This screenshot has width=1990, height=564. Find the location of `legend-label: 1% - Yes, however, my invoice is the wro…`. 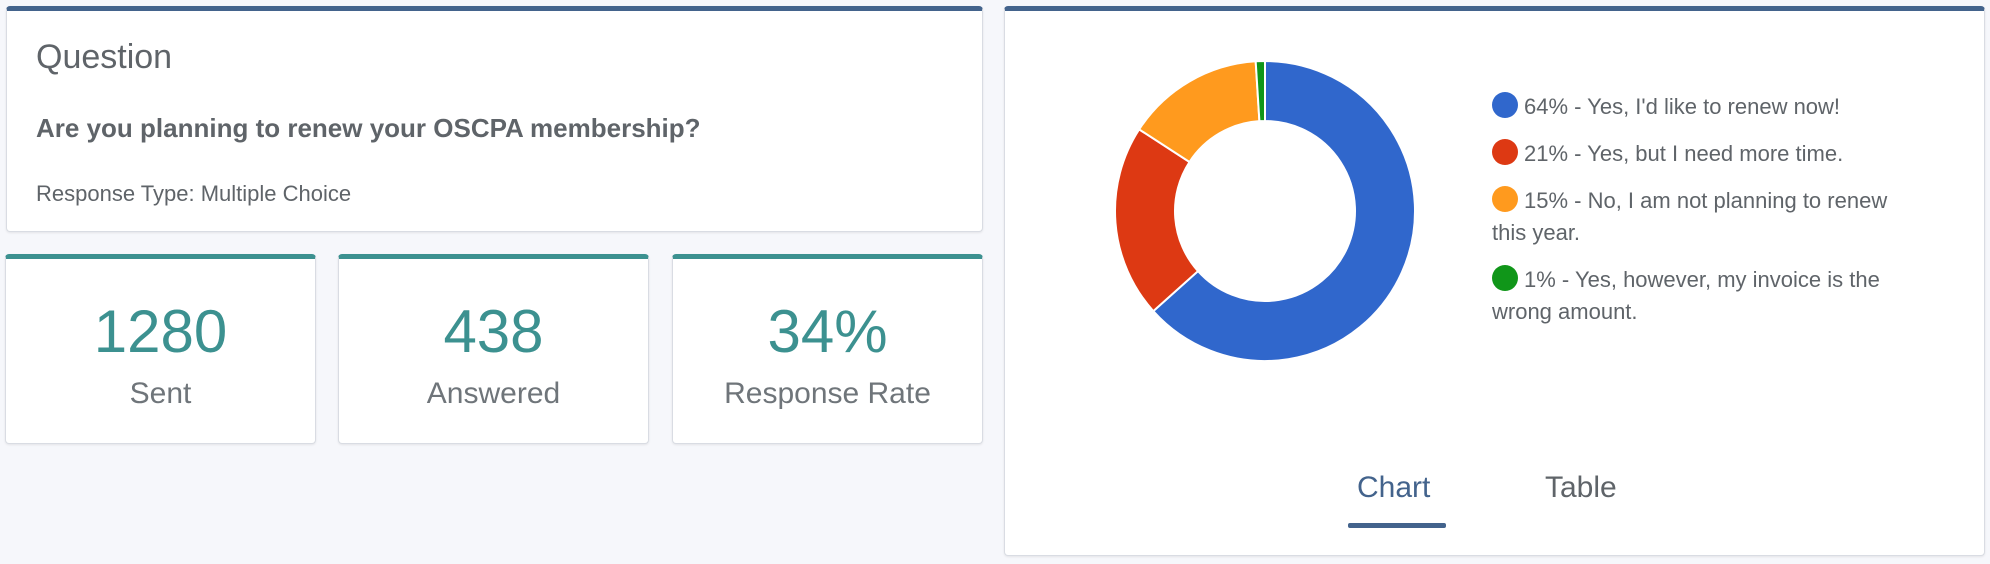

legend-label: 1% - Yes, however, my invoice is the wro… is located at coordinates (1686, 295).